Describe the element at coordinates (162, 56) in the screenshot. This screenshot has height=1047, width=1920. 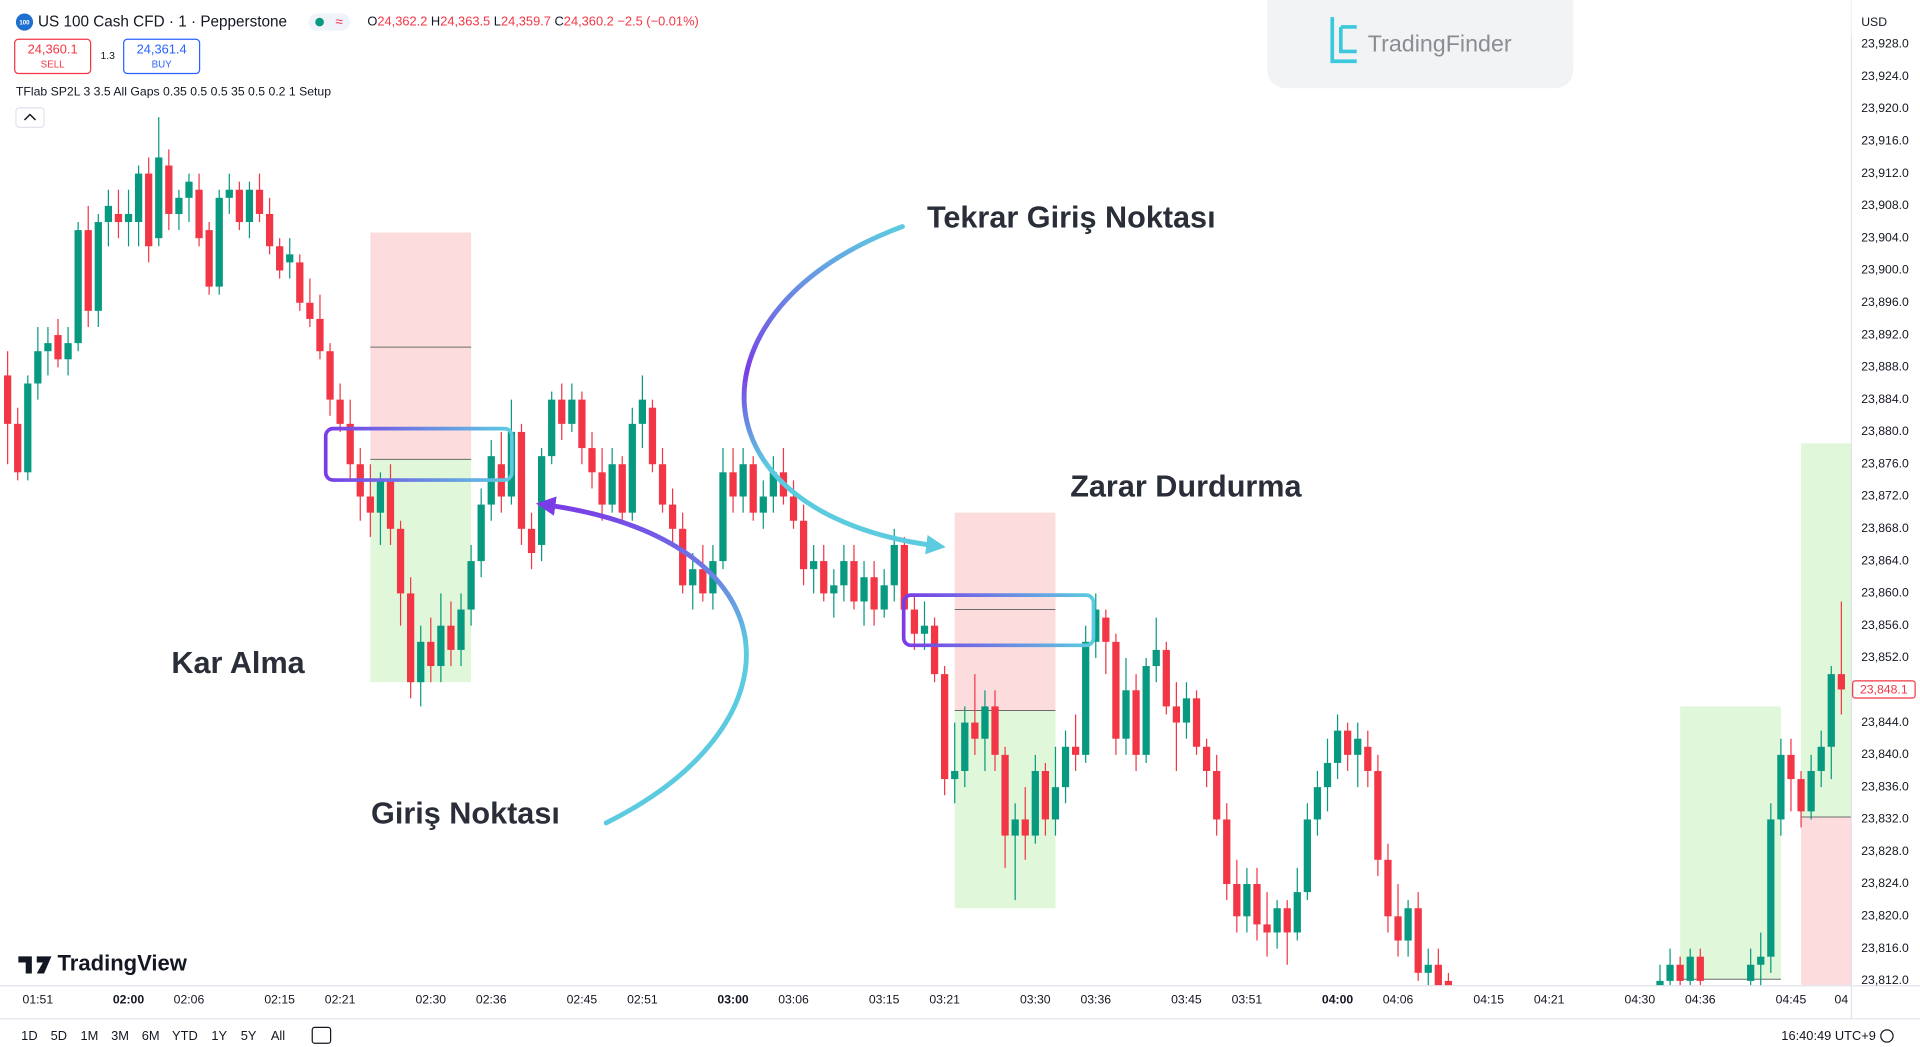
I see `buy-button` at that location.